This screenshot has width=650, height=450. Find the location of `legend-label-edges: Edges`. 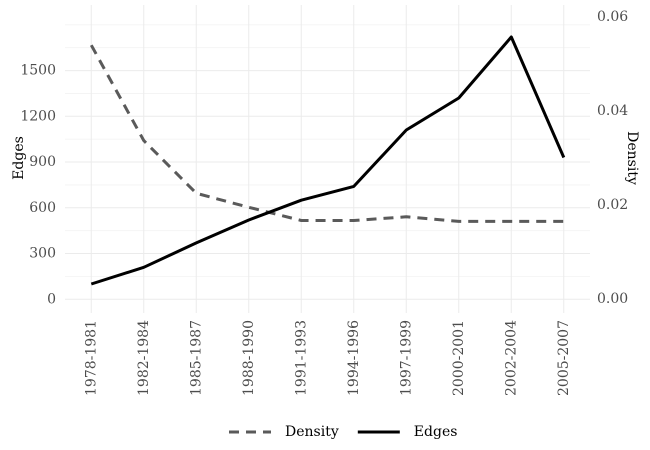

legend-label-edges: Edges is located at coordinates (436, 432).